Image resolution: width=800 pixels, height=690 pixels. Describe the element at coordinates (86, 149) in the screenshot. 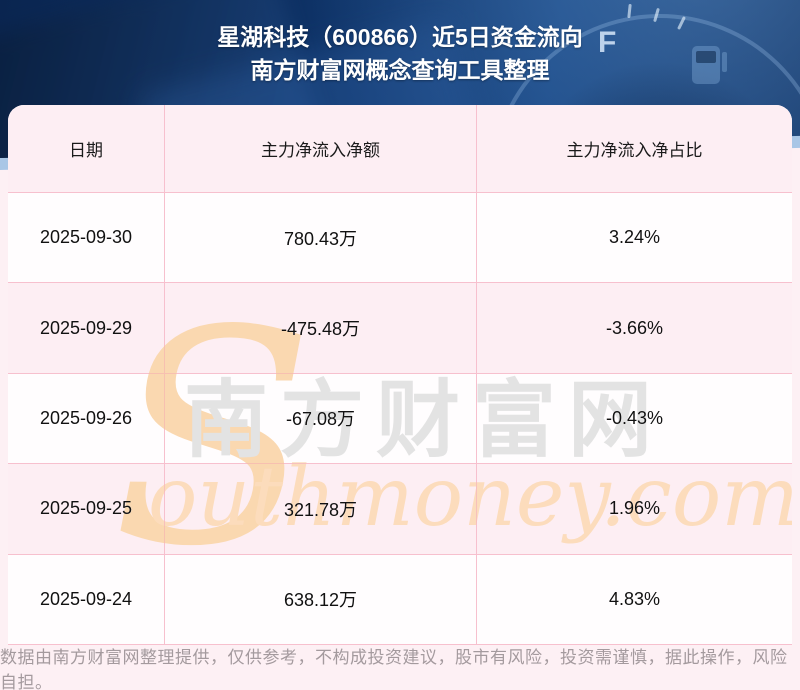

I see `column-header-date: 日期` at that location.